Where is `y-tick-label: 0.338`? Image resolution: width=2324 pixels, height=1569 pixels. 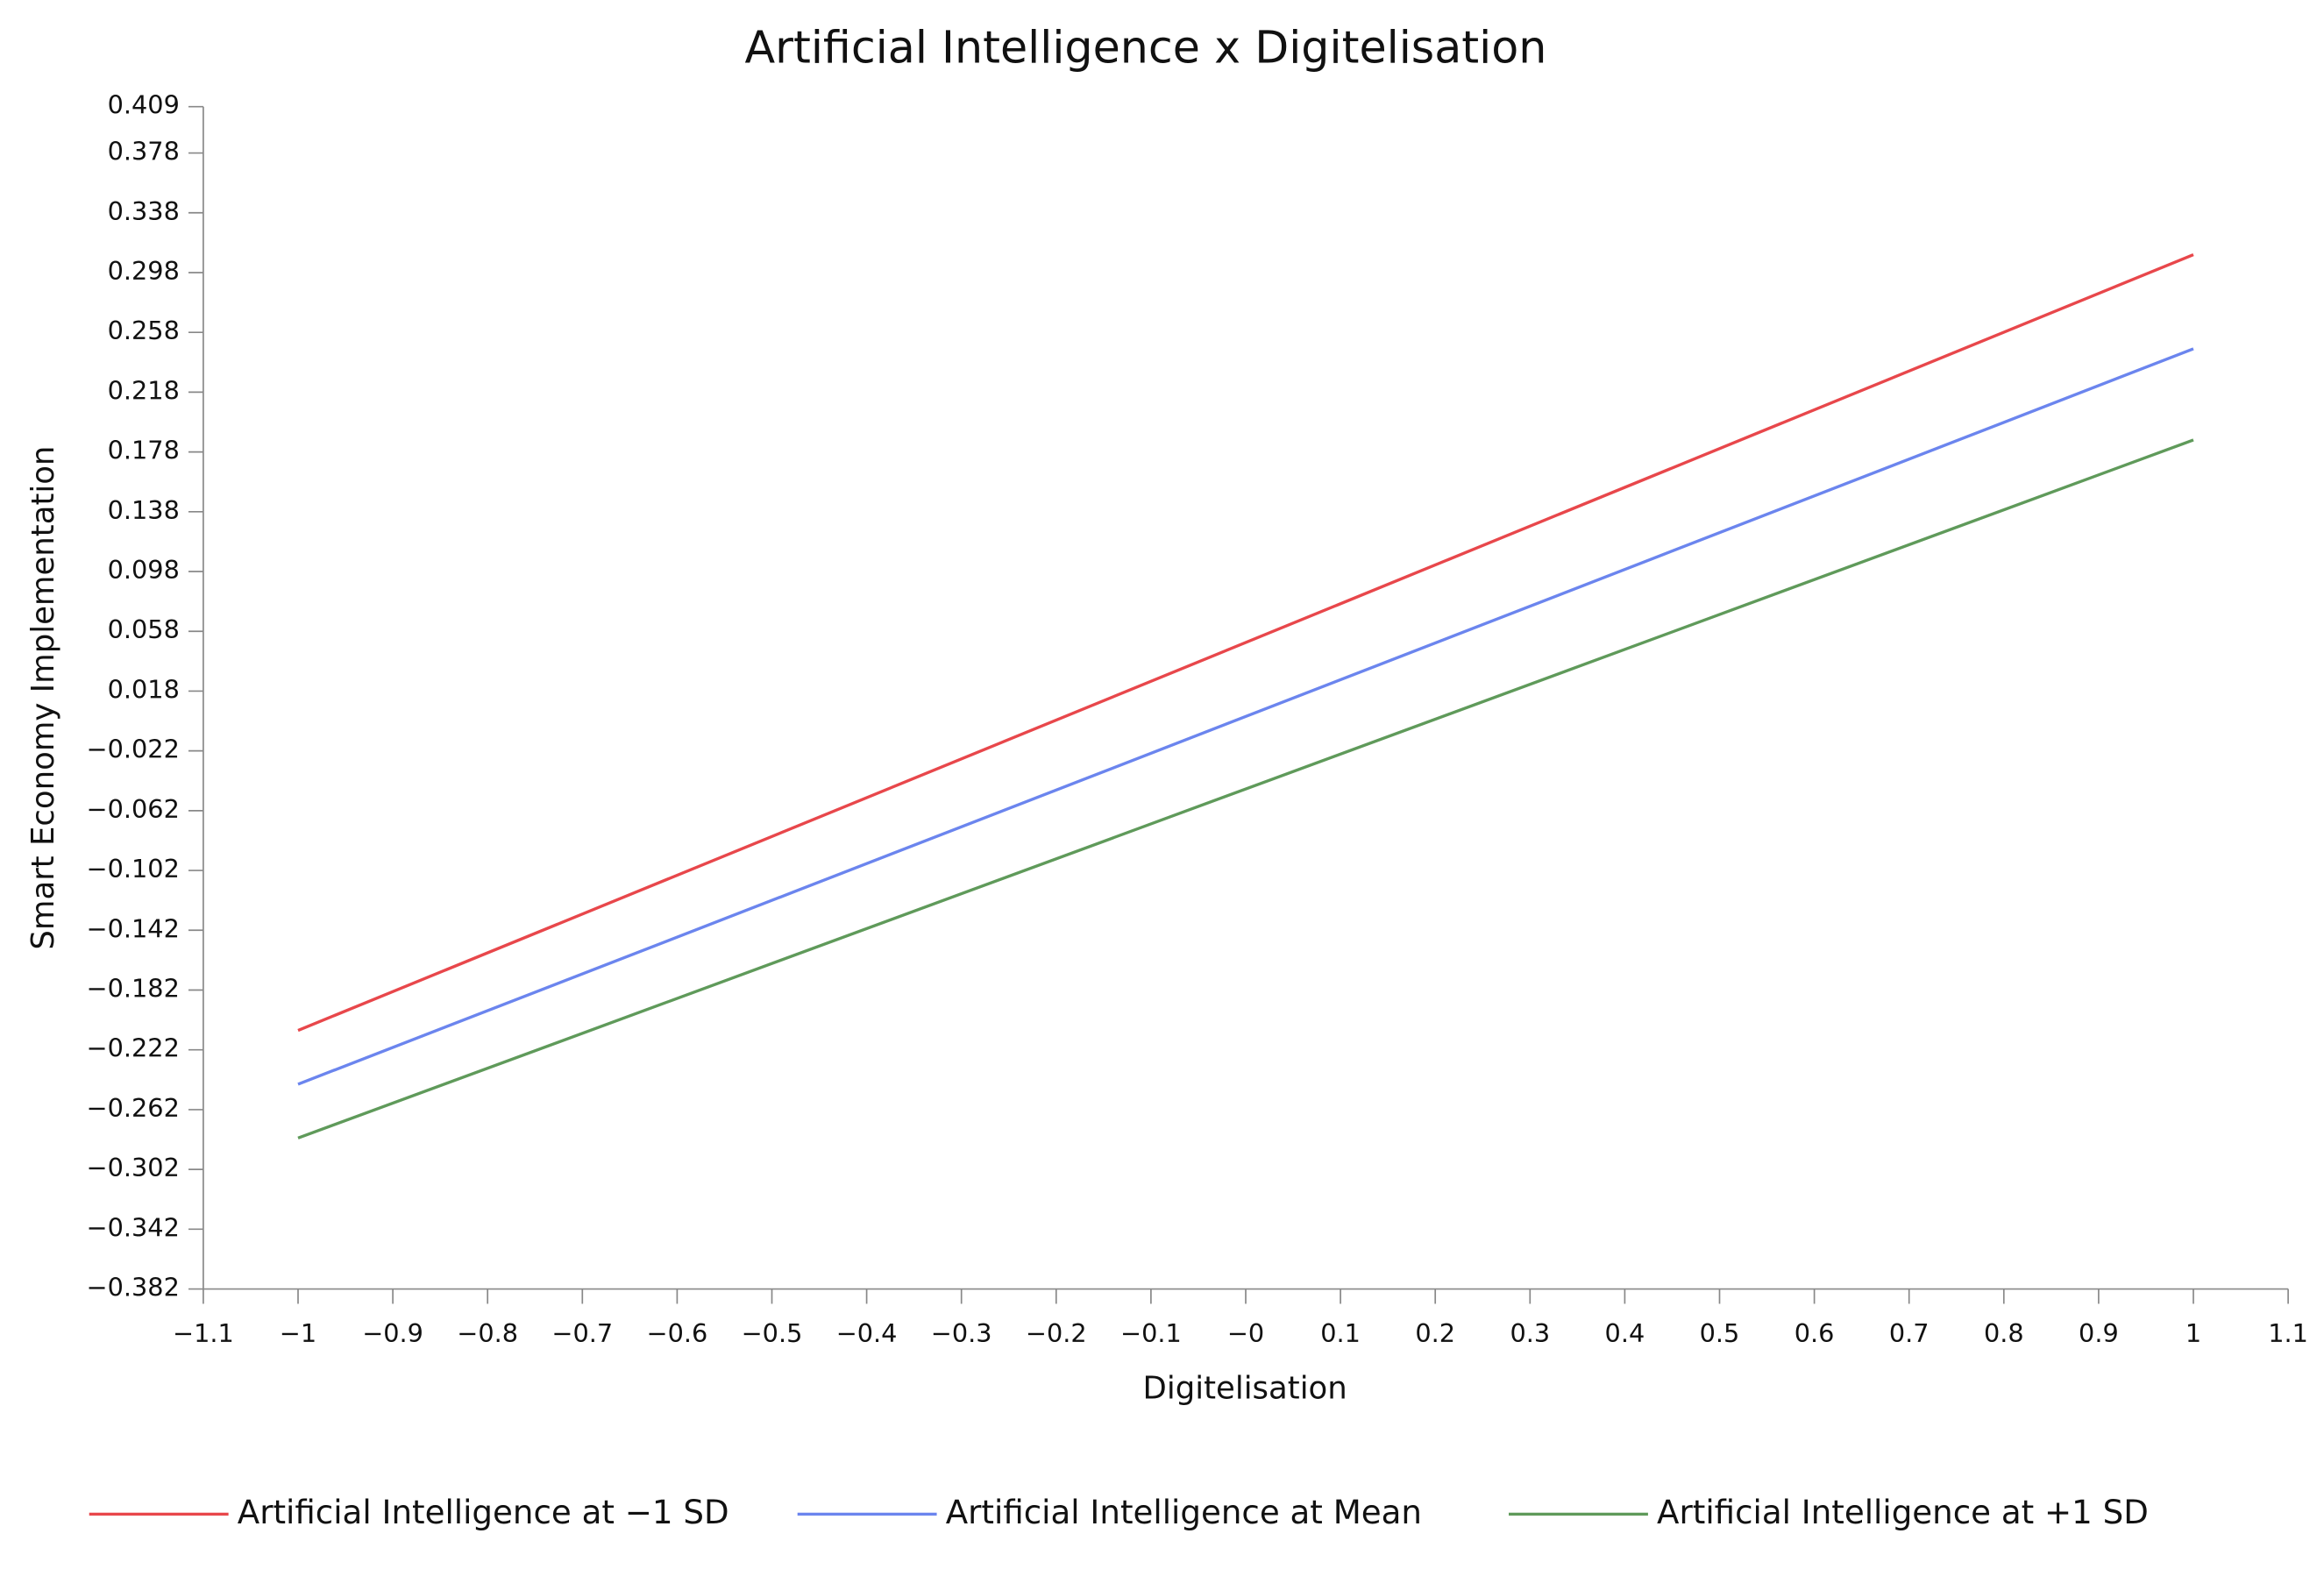 y-tick-label: 0.338 is located at coordinates (144, 211).